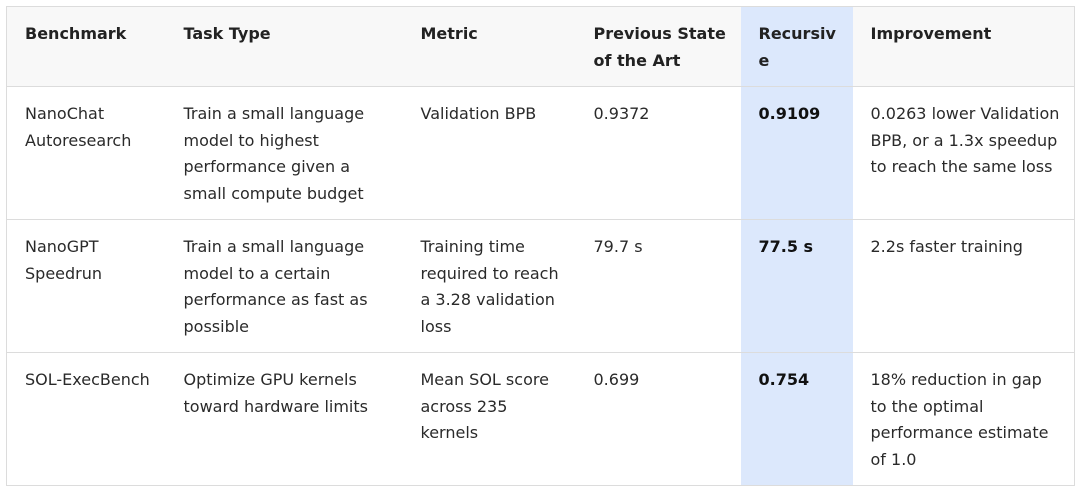 The width and height of the screenshot is (1080, 493). Describe the element at coordinates (86, 419) in the screenshot. I see `table-cell: SOL-ExecBench` at that location.